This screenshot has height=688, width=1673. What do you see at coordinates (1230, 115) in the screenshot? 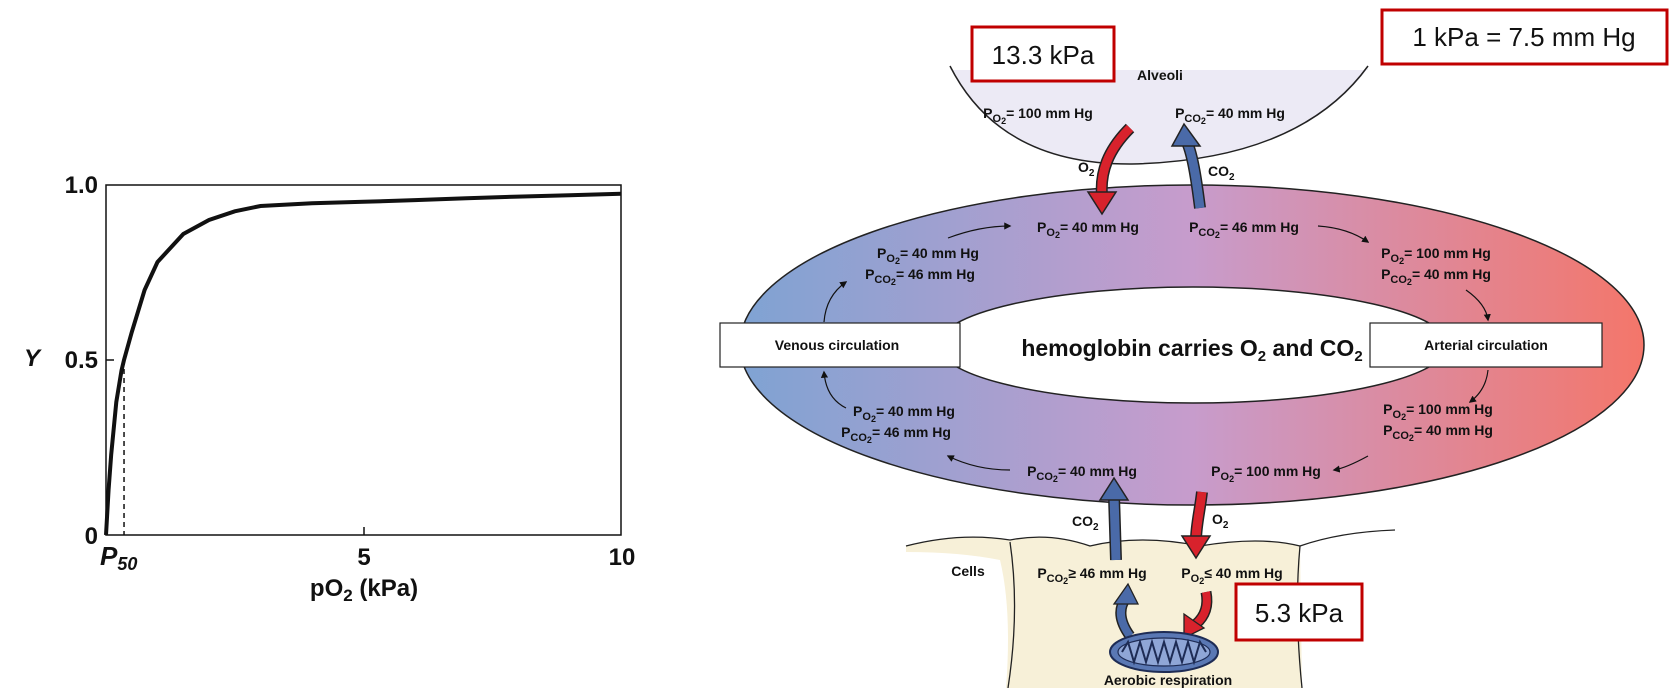
I see `alveoli-pco2: PCO2= 40 mm Hg` at bounding box center [1230, 115].